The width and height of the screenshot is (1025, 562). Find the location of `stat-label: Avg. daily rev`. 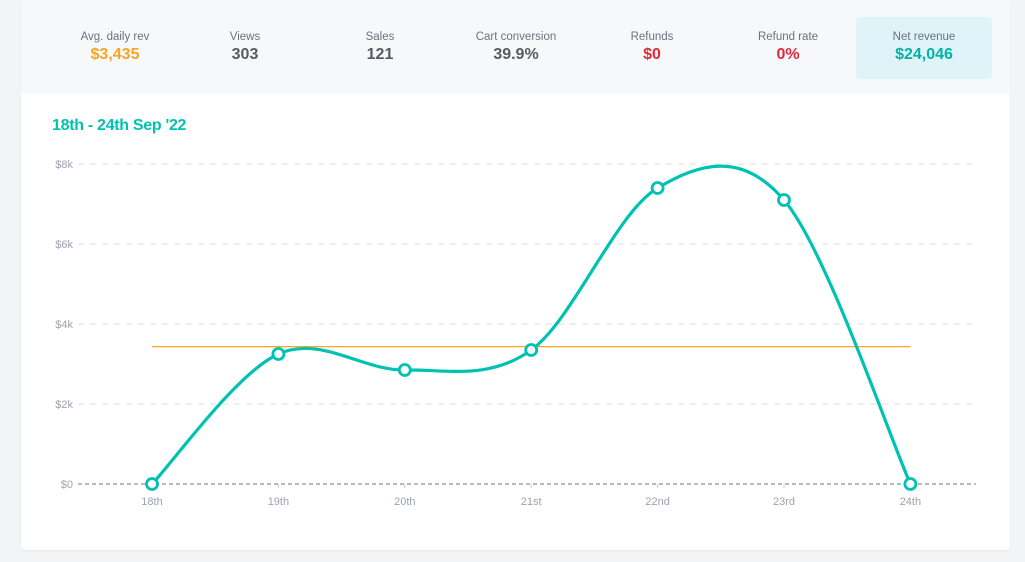

stat-label: Avg. daily rev is located at coordinates (115, 37).